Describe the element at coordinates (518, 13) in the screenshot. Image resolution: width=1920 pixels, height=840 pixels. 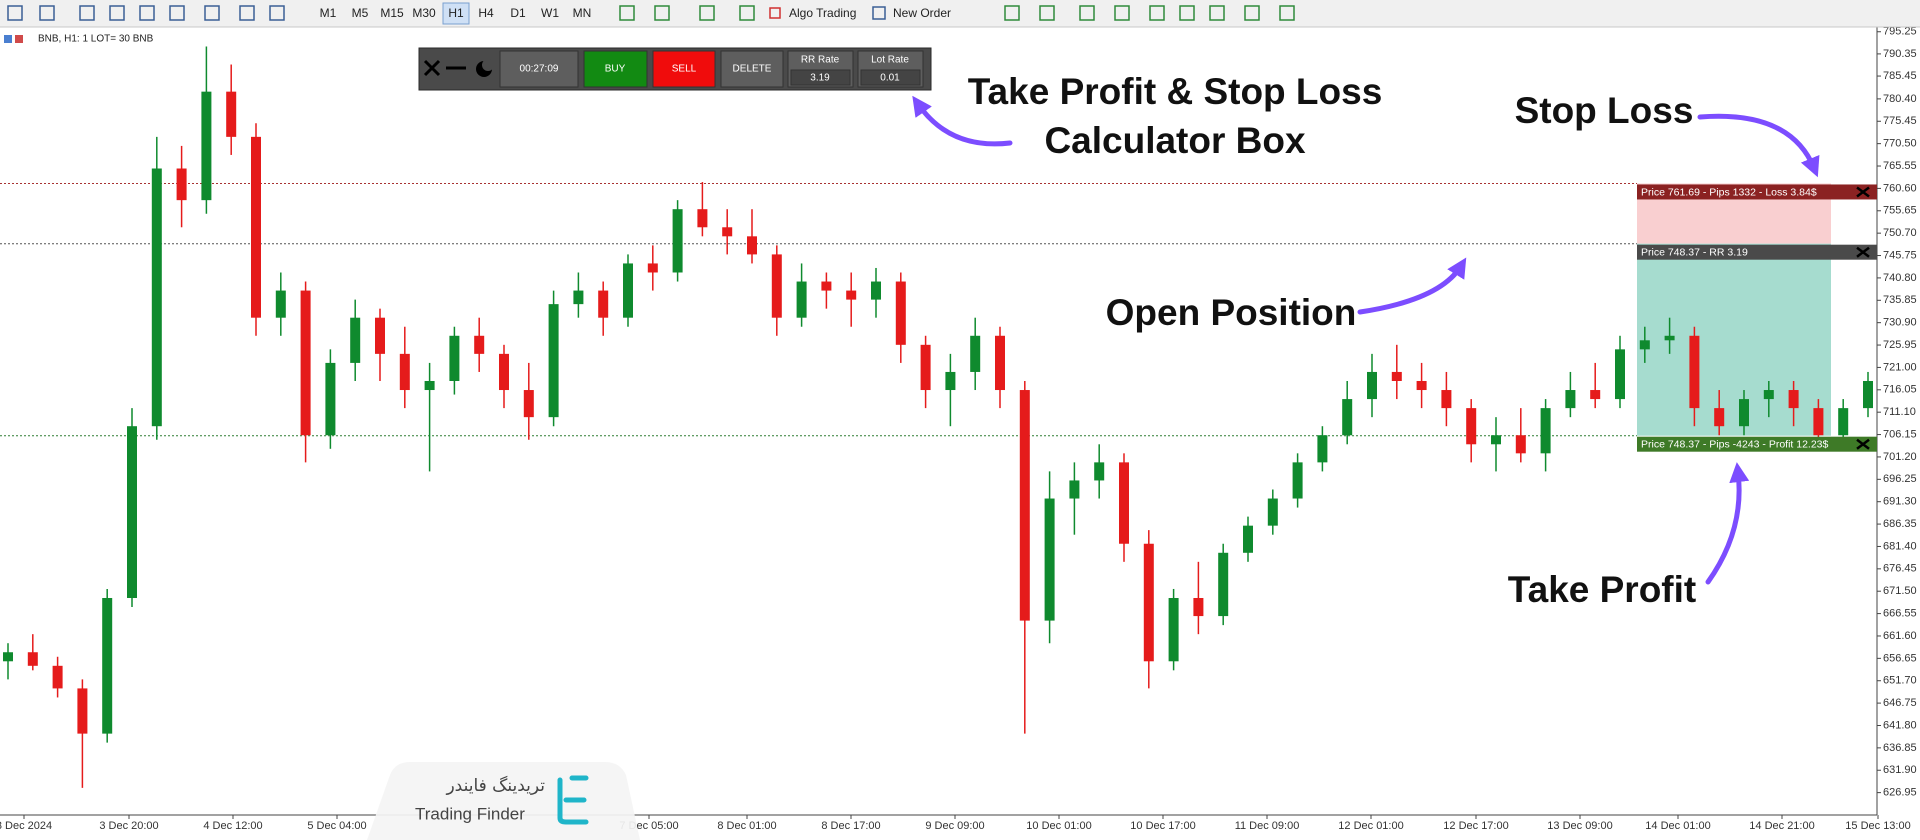
I see `timeframe-button: D1` at that location.